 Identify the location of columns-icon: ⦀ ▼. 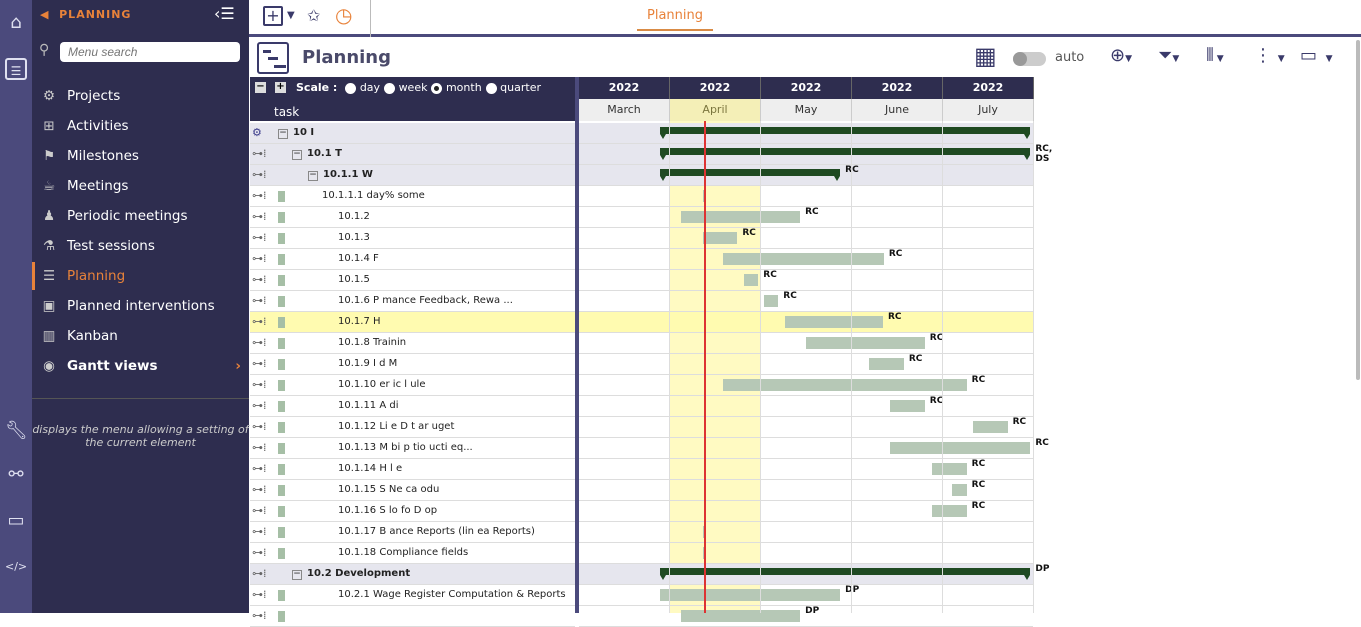
(1215, 55).